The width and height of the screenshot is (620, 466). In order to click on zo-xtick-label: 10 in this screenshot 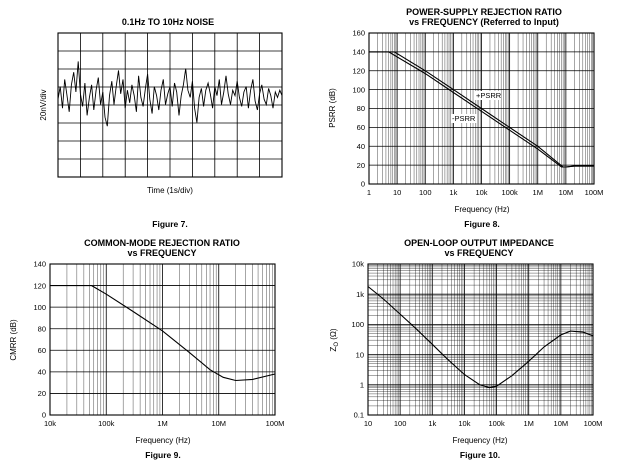, I will do `click(368, 423)`.